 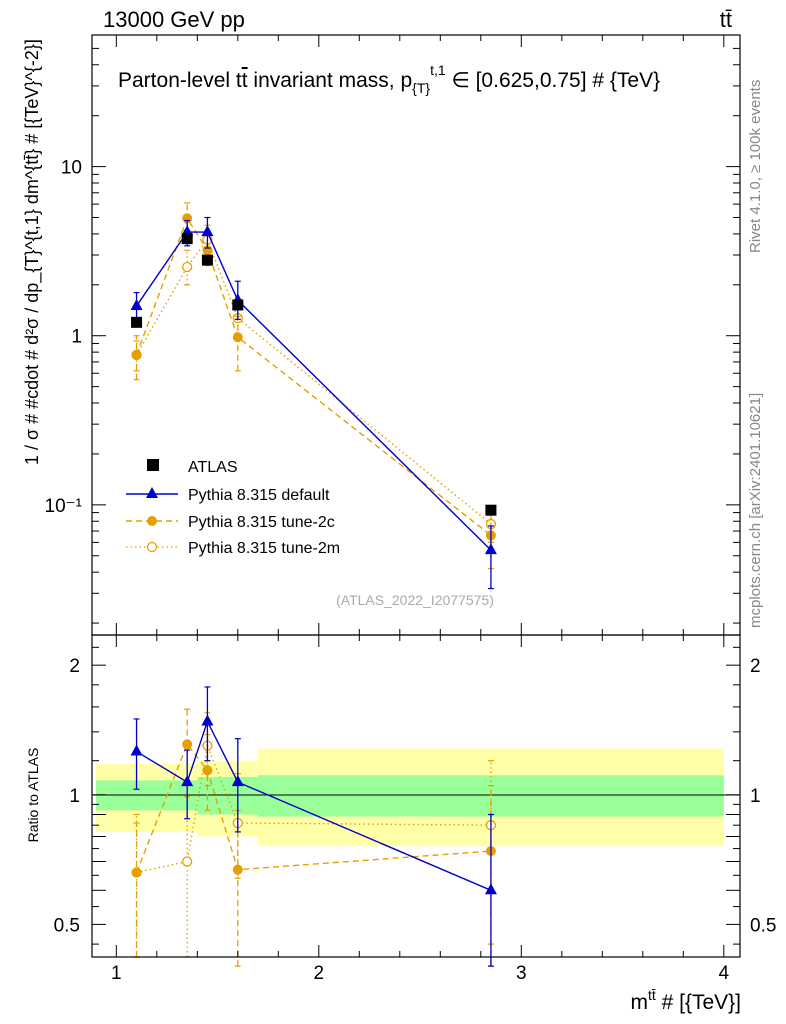 What do you see at coordinates (259, 495) in the screenshot?
I see `legend-label-default: Pythia 8.315 default` at bounding box center [259, 495].